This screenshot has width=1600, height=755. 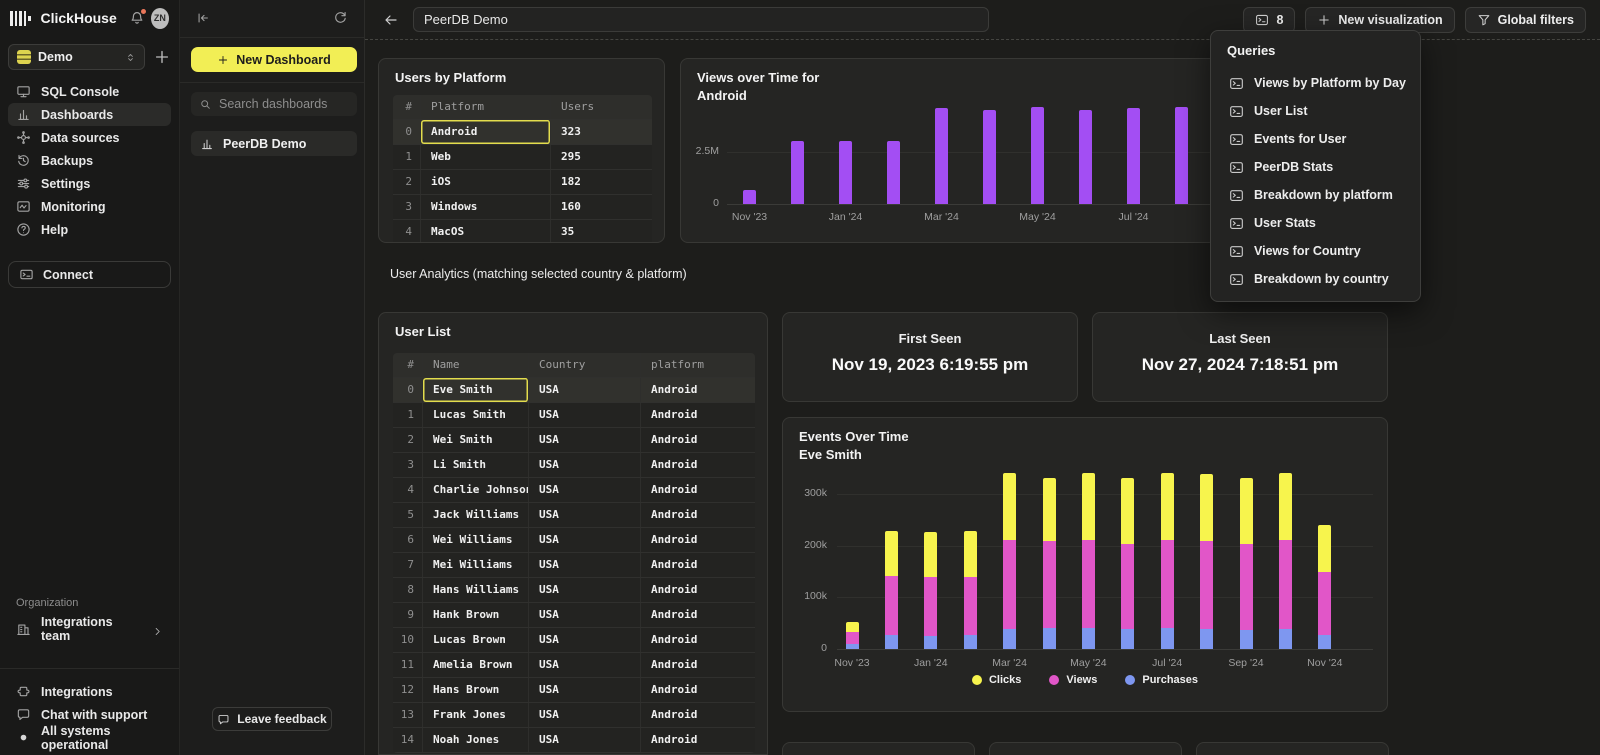 What do you see at coordinates (1525, 19) in the screenshot?
I see `global-filters-button: Global filters` at bounding box center [1525, 19].